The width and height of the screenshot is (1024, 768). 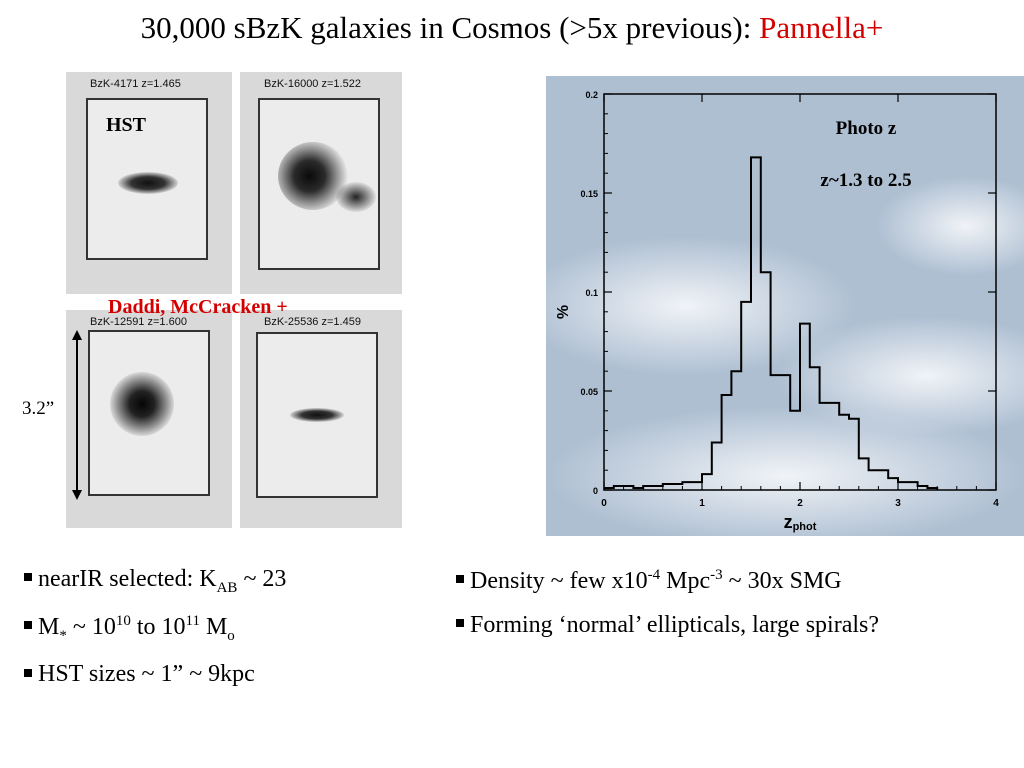 I want to click on bullet-sup: -3, so click(x=716, y=575).